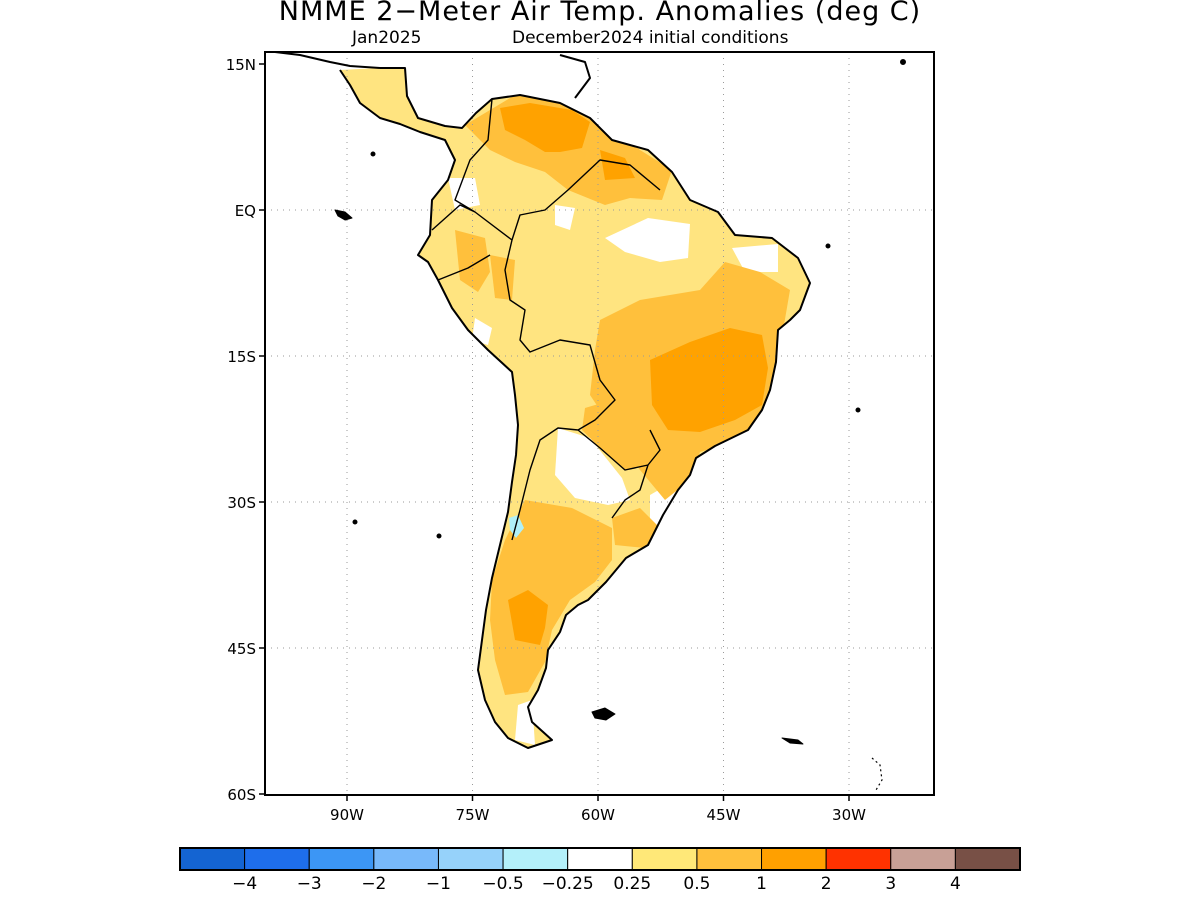 This screenshot has height=900, width=1200. What do you see at coordinates (245, 211) in the screenshot?
I see `lat-tick-label: EQ` at bounding box center [245, 211].